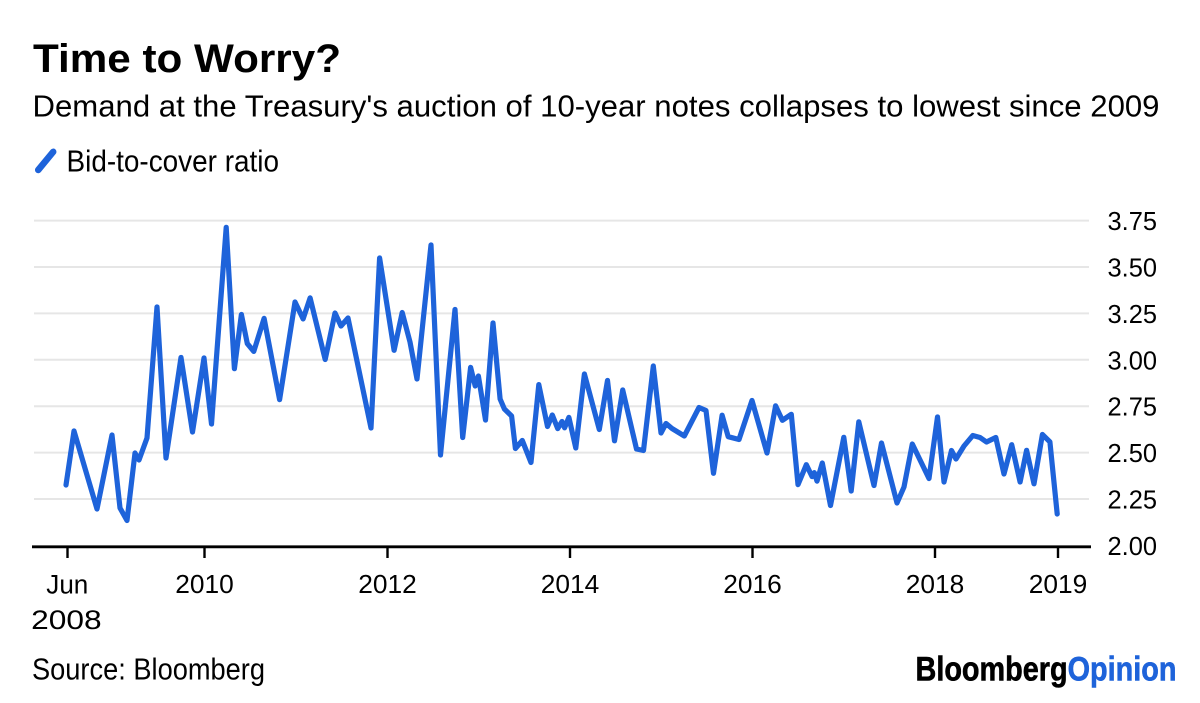 The height and width of the screenshot is (703, 1200). What do you see at coordinates (752, 585) in the screenshot?
I see `svg-text: 2016` at bounding box center [752, 585].